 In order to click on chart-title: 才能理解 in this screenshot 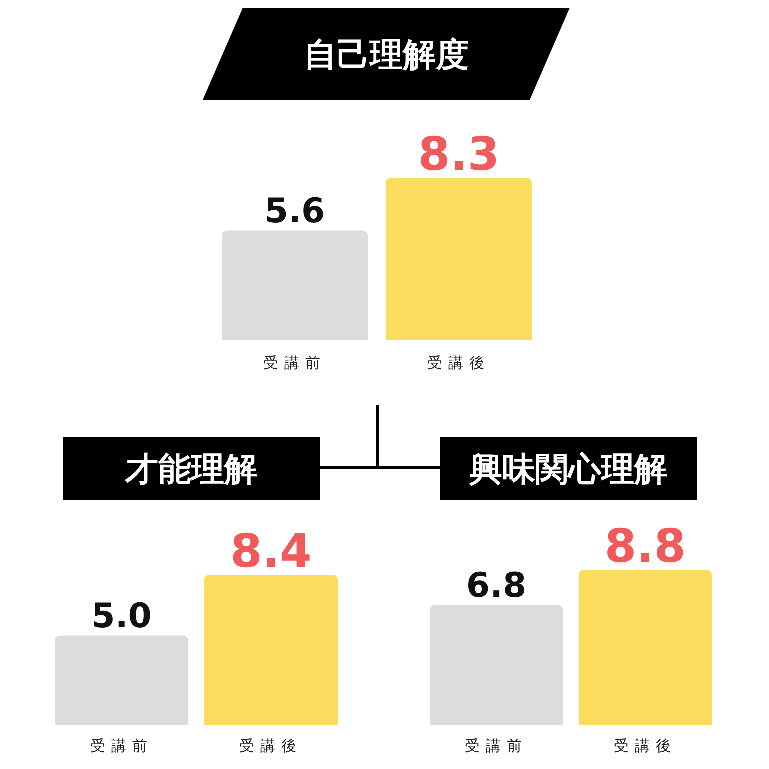, I will do `click(191, 469)`.